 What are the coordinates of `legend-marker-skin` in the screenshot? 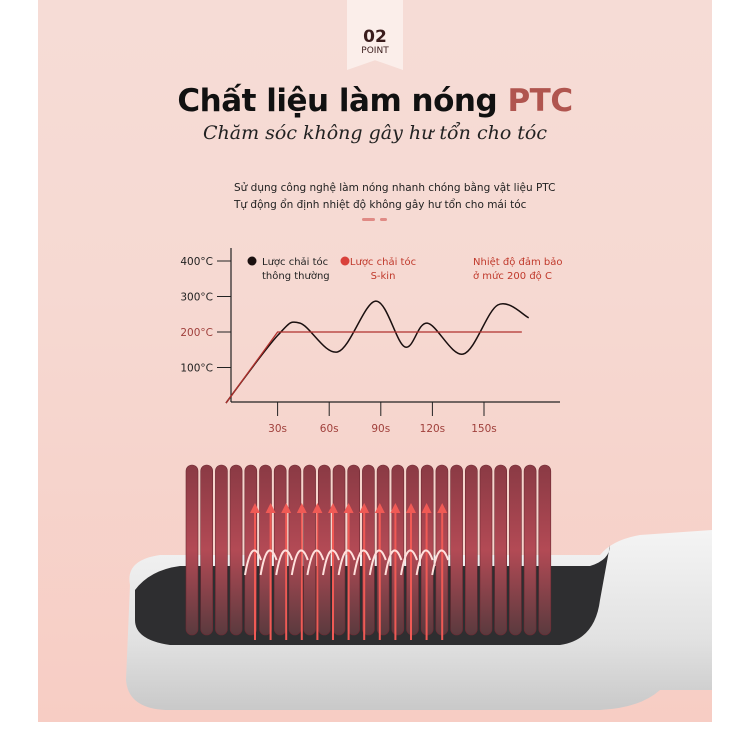 It's located at (345, 261).